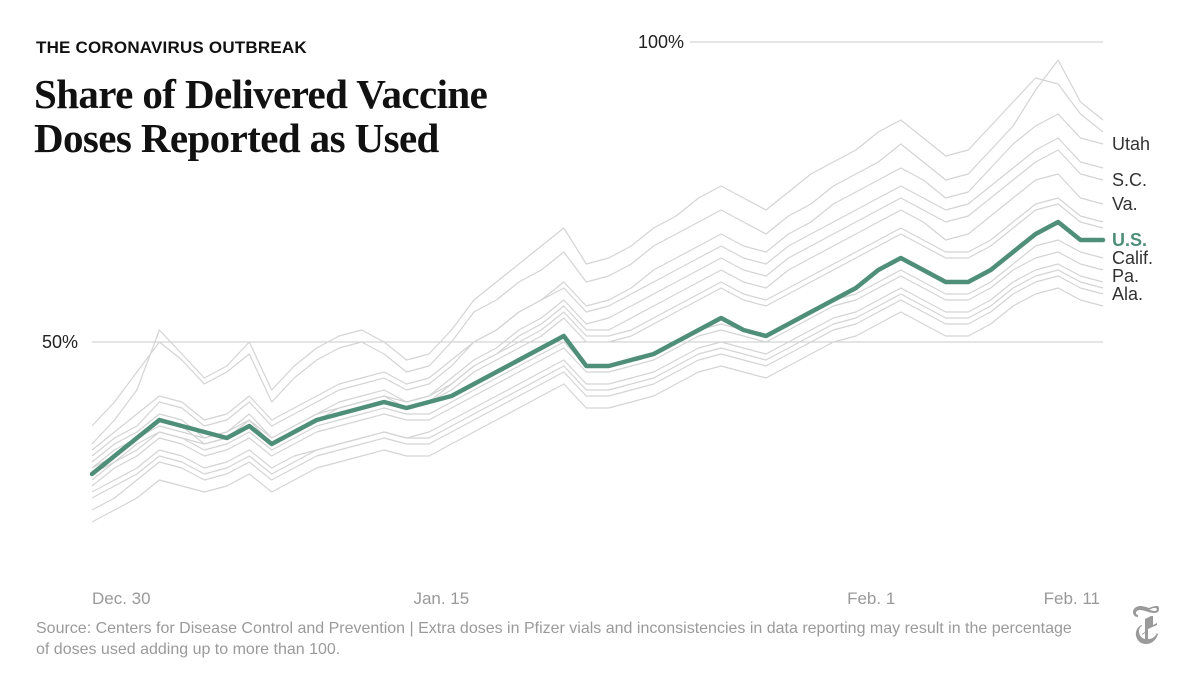 The image size is (1200, 675). What do you see at coordinates (1072, 598) in the screenshot?
I see `x-tick-label: Feb. 11` at bounding box center [1072, 598].